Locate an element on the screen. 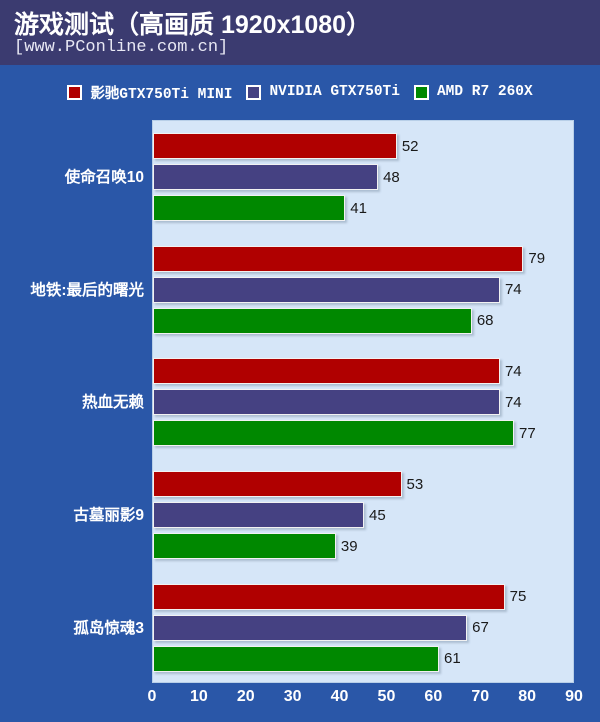 This screenshot has height=722, width=600. legend-item-0: 影驰GTX750Ti MINI is located at coordinates (149, 92).